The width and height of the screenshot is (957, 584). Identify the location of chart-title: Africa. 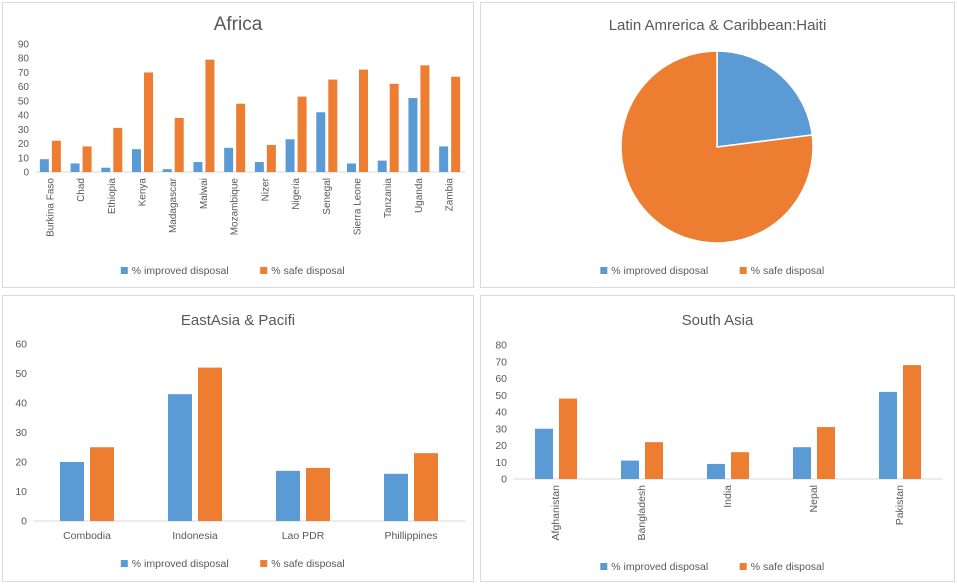
(238, 24).